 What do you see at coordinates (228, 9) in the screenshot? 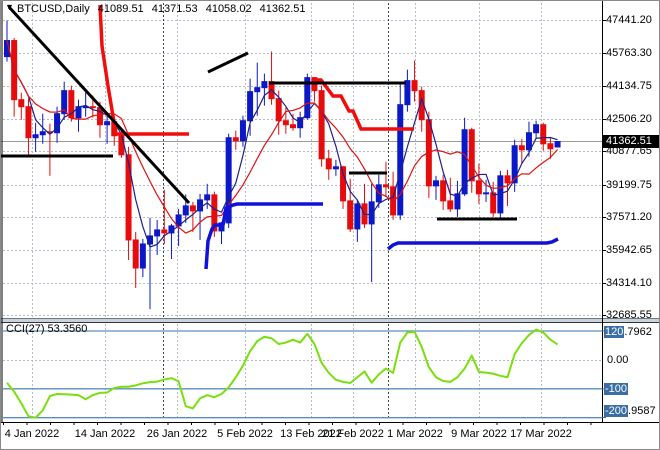
I see `ohlc-low-value: 41058.02` at bounding box center [228, 9].